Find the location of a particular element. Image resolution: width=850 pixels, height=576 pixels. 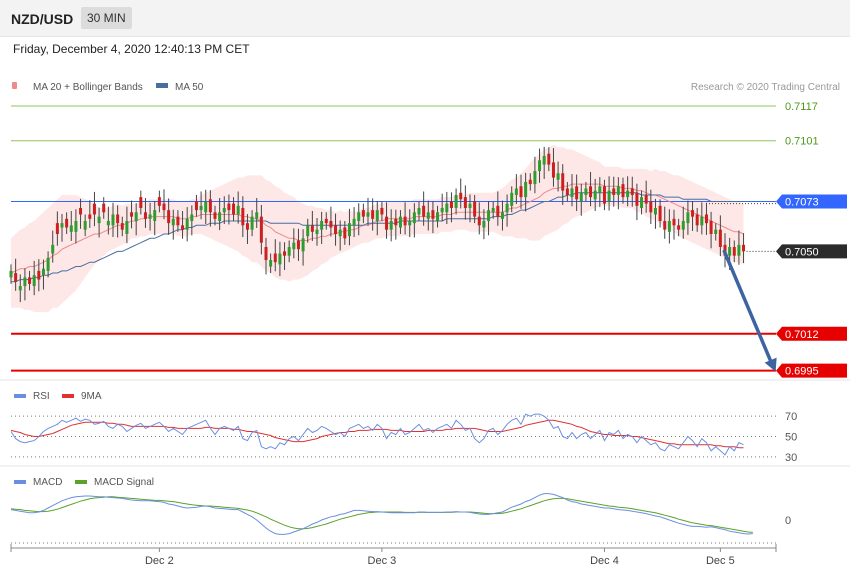

level-label-1: 0.7101 is located at coordinates (802, 142).